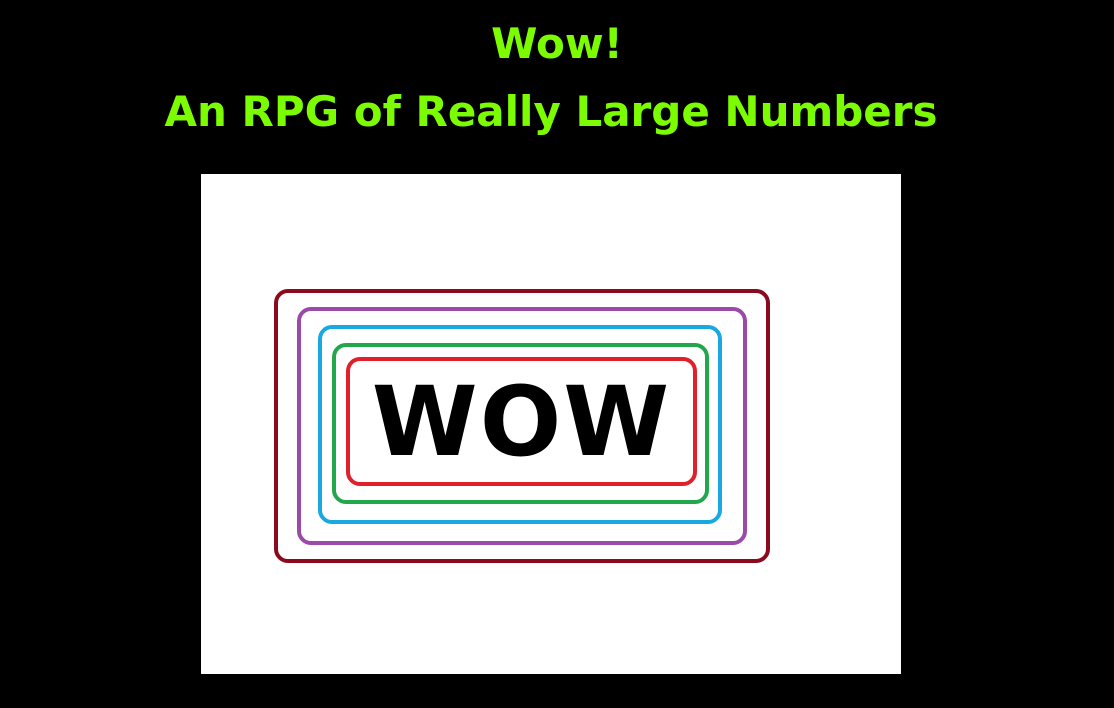 The width and height of the screenshot is (1114, 708). I want to click on game-title: Wow!, so click(557, 43).